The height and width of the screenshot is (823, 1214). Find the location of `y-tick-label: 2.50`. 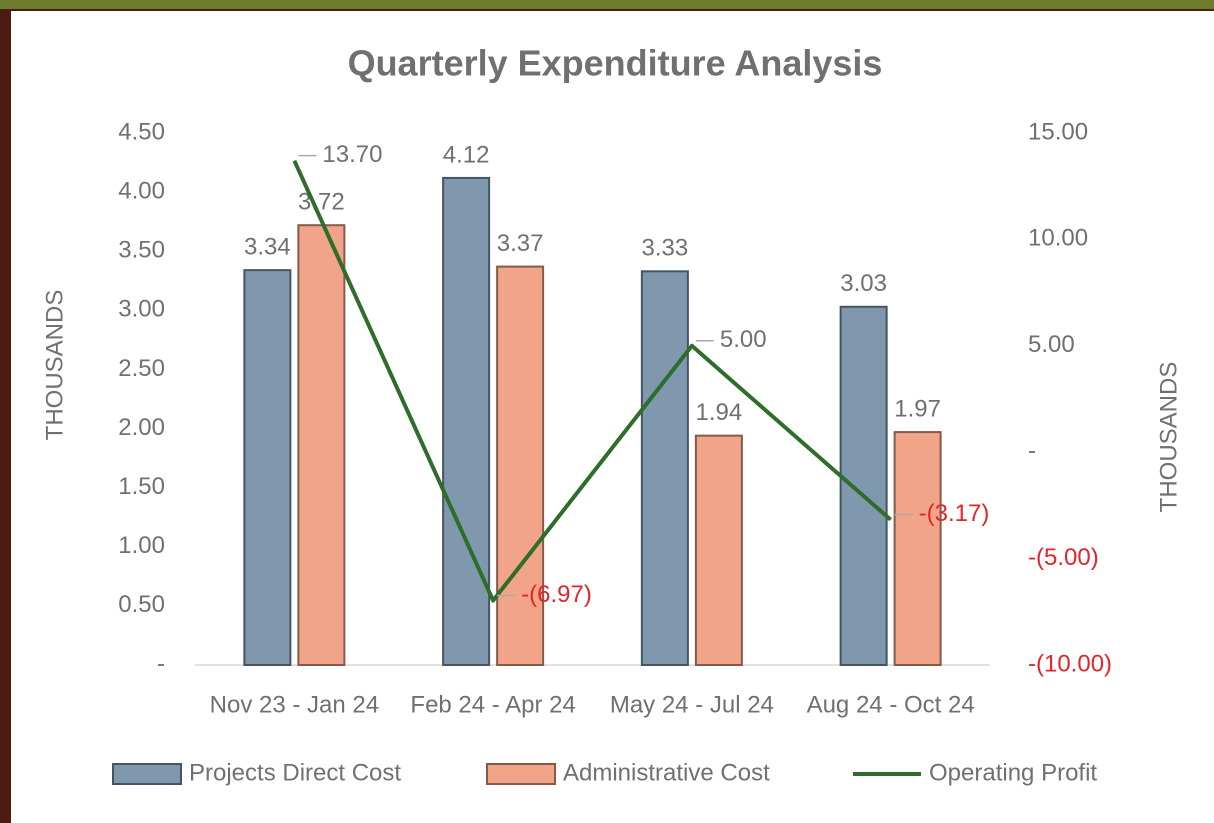

y-tick-label: 2.50 is located at coordinates (141, 368).